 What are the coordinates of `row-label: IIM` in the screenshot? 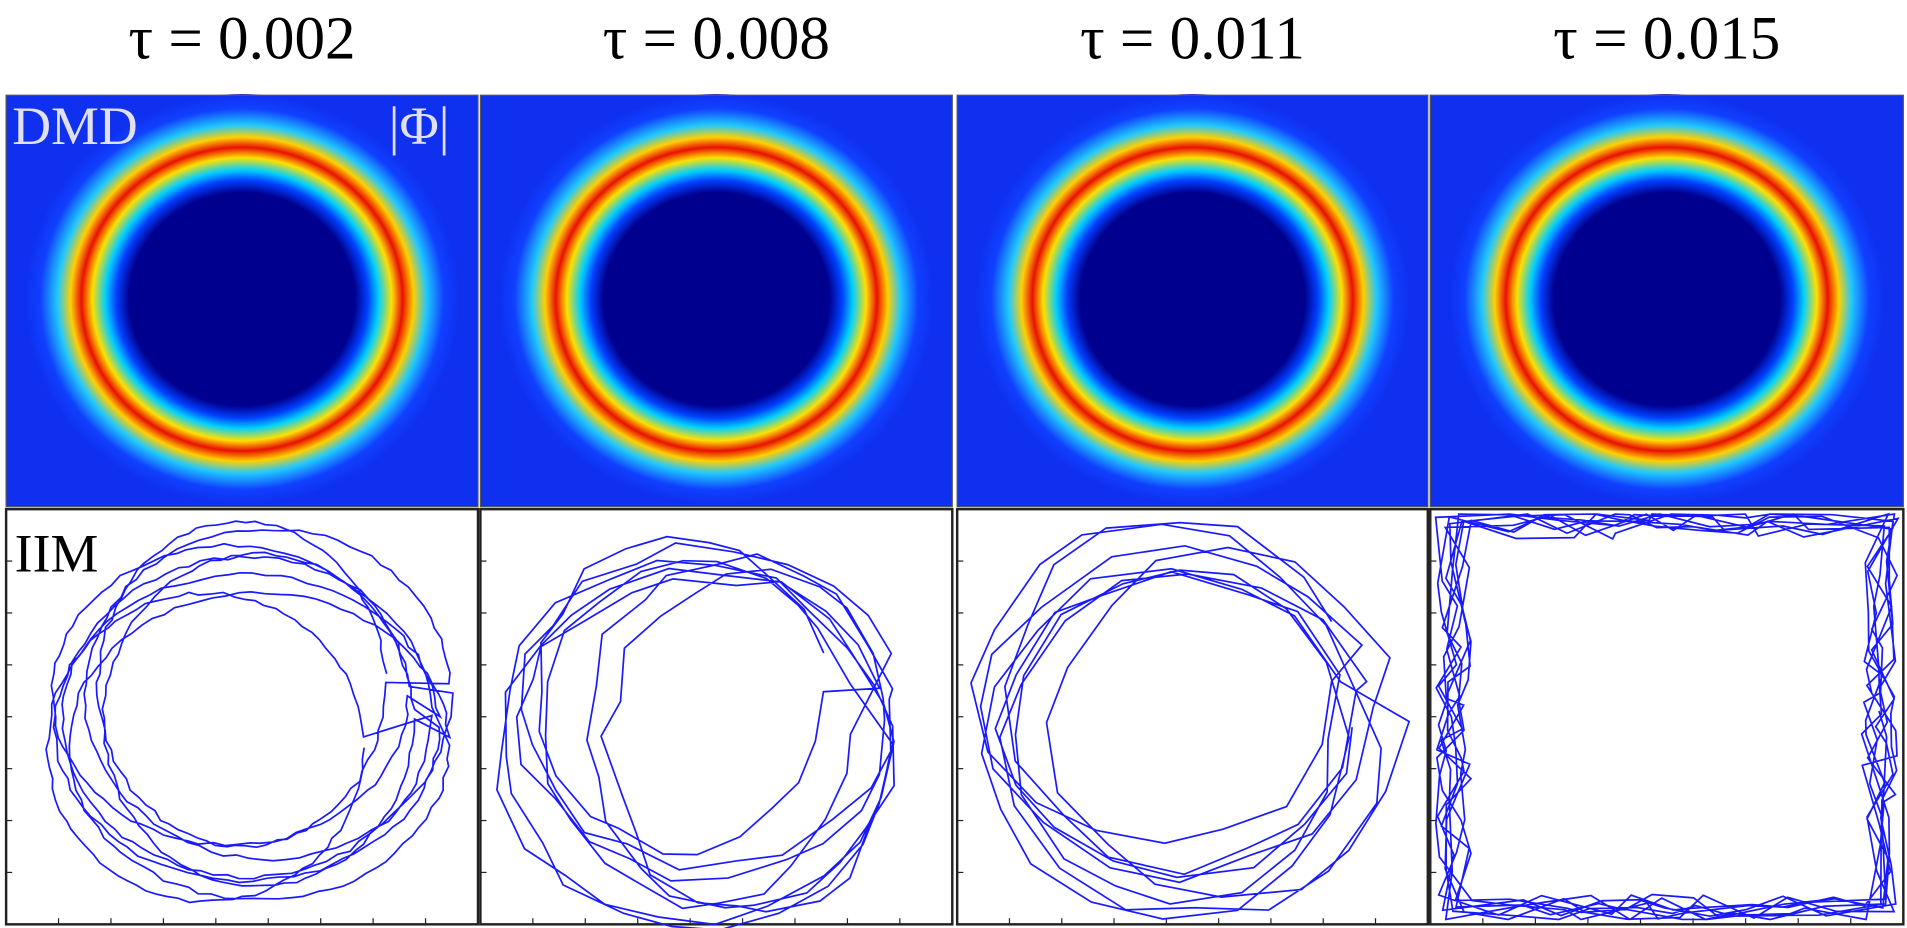 It's located at (57, 553).